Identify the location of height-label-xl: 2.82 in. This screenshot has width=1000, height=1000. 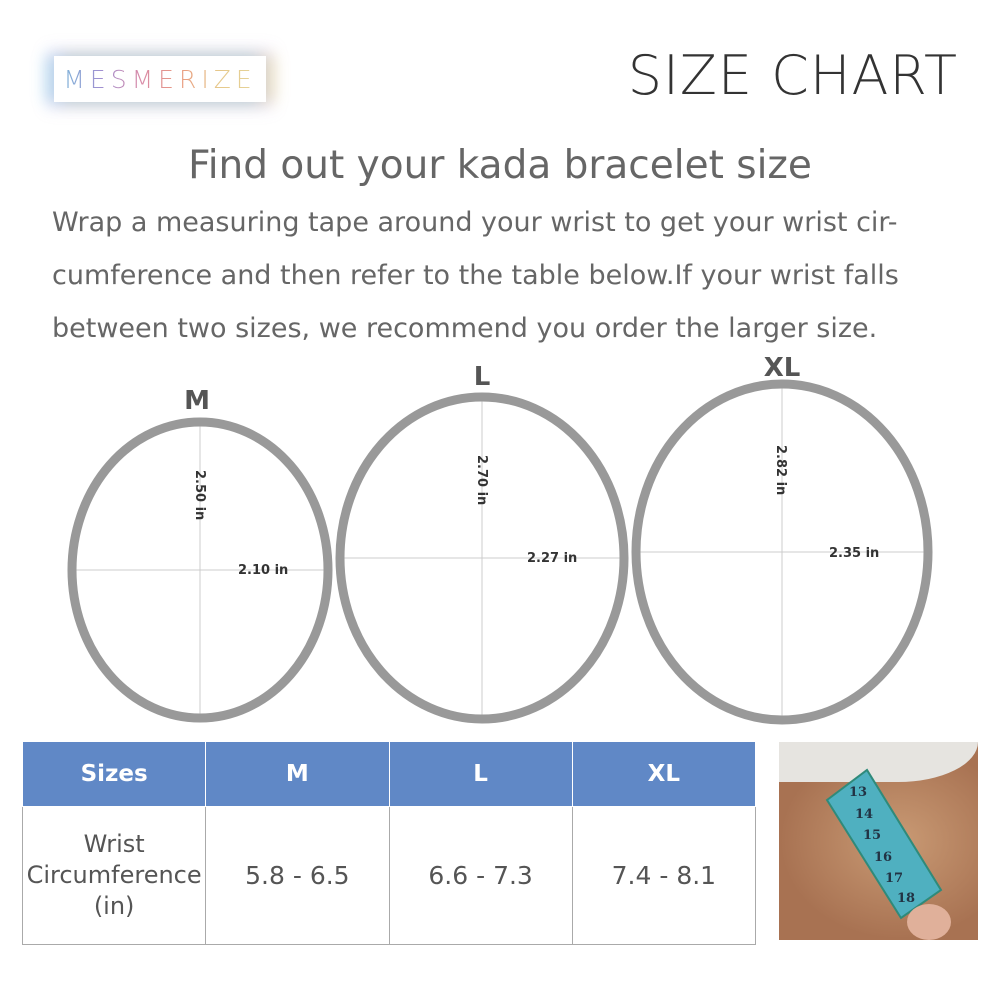
(780, 470).